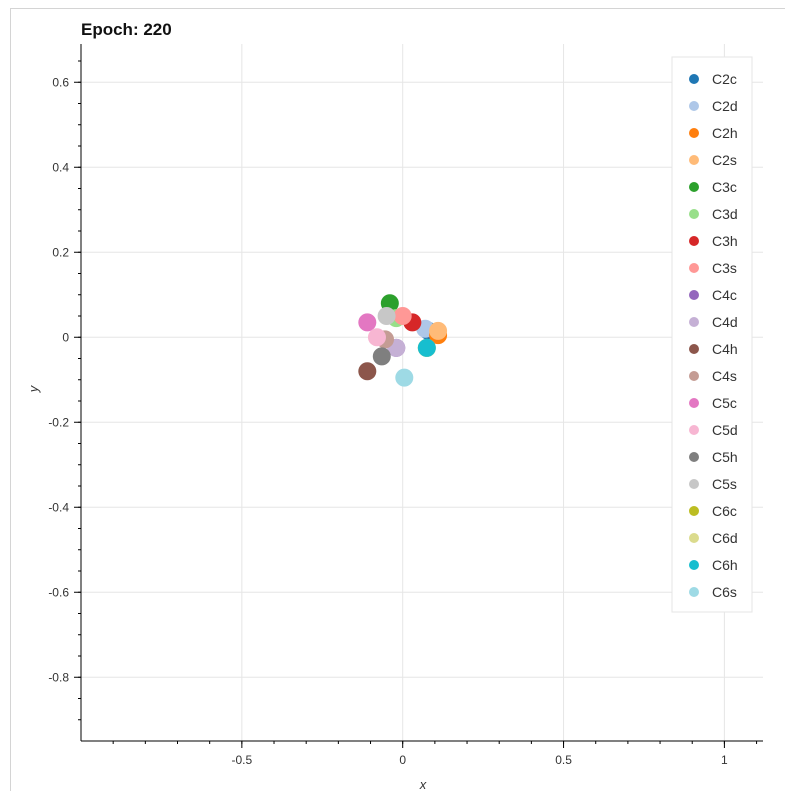 The width and height of the screenshot is (785, 791). Describe the element at coordinates (694, 484) in the screenshot. I see `legend-marker-c5s` at that location.